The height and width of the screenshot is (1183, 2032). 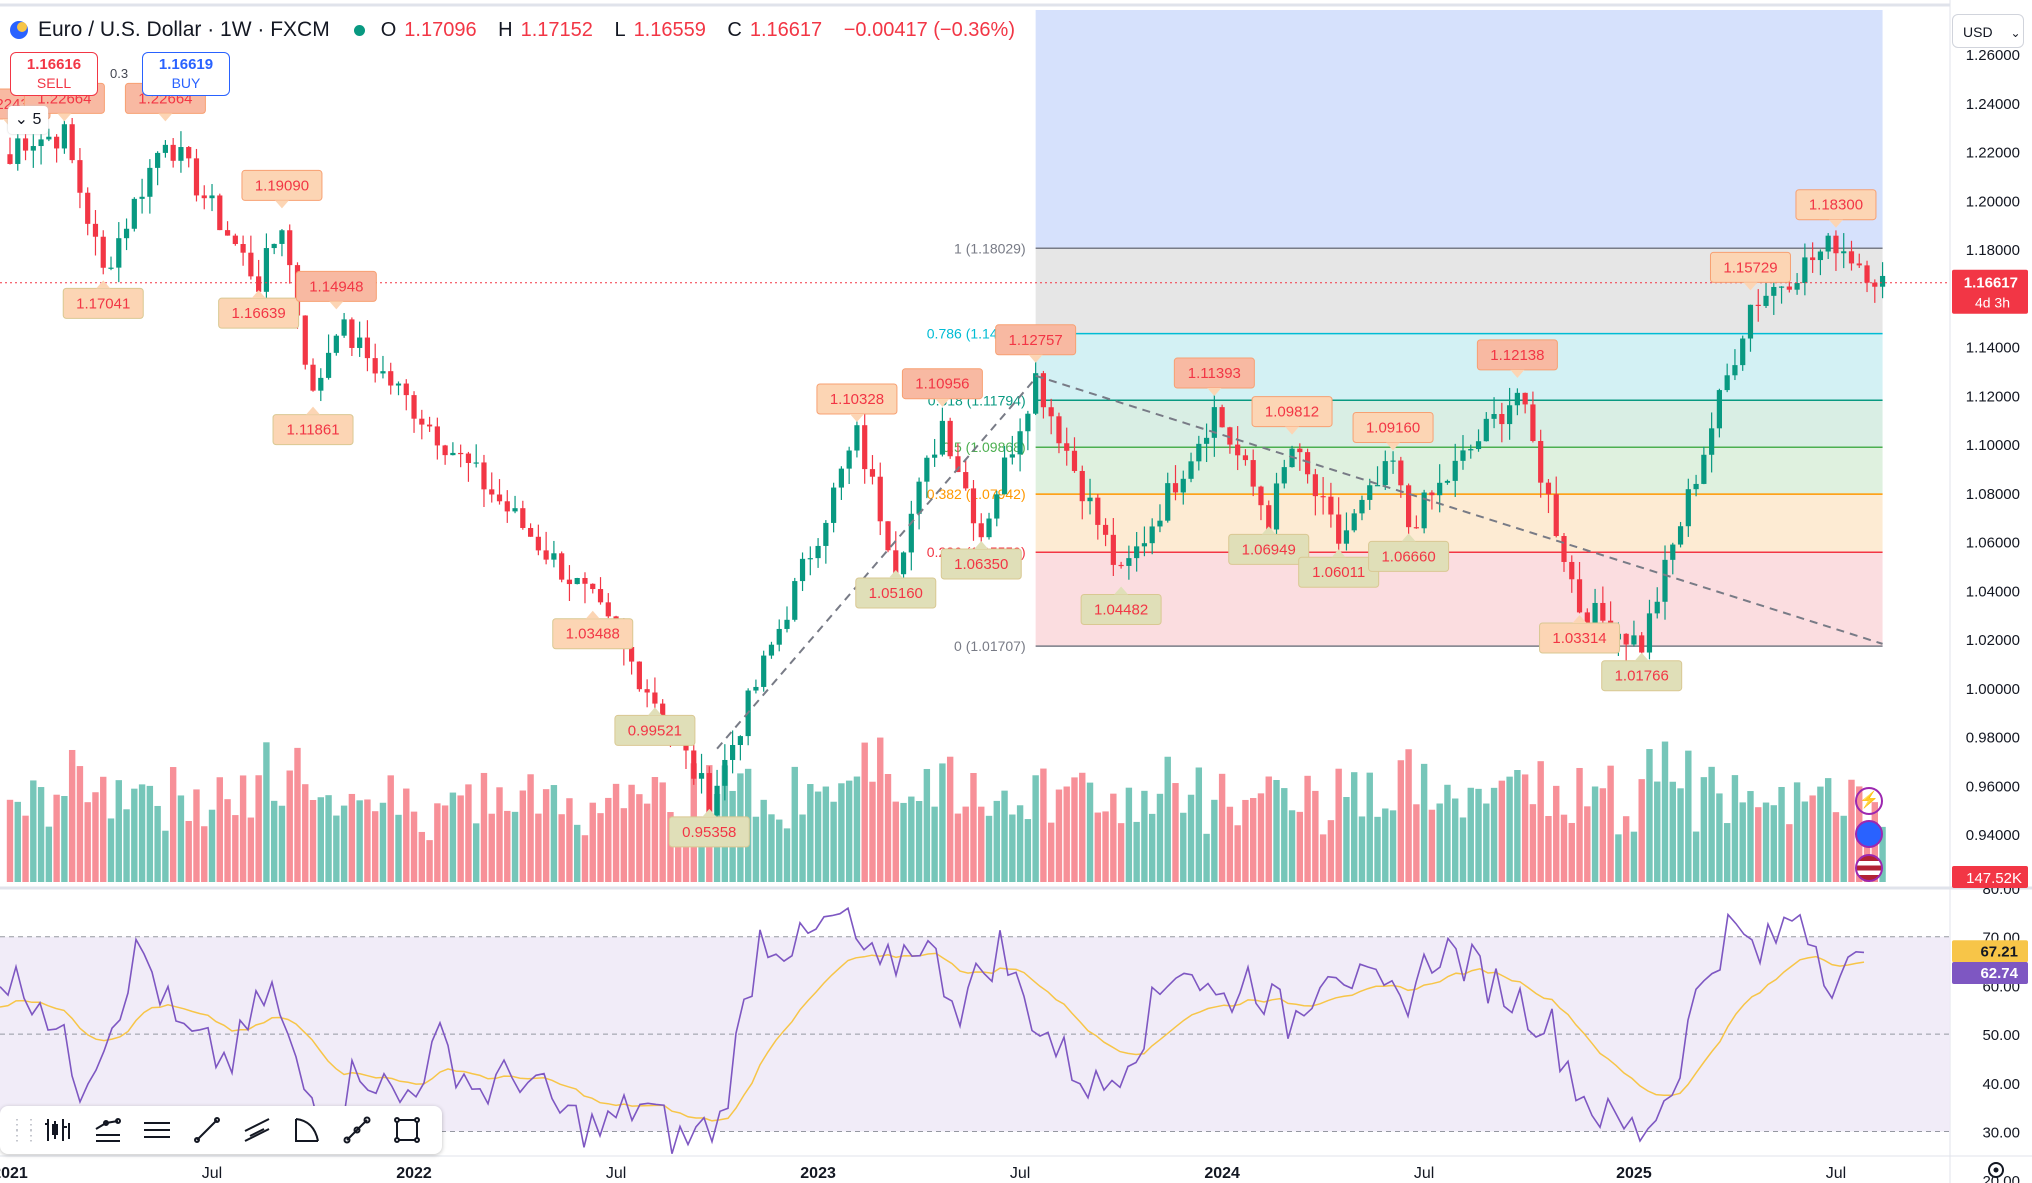 I want to click on path-tool-icon, so click(x=357, y=1130).